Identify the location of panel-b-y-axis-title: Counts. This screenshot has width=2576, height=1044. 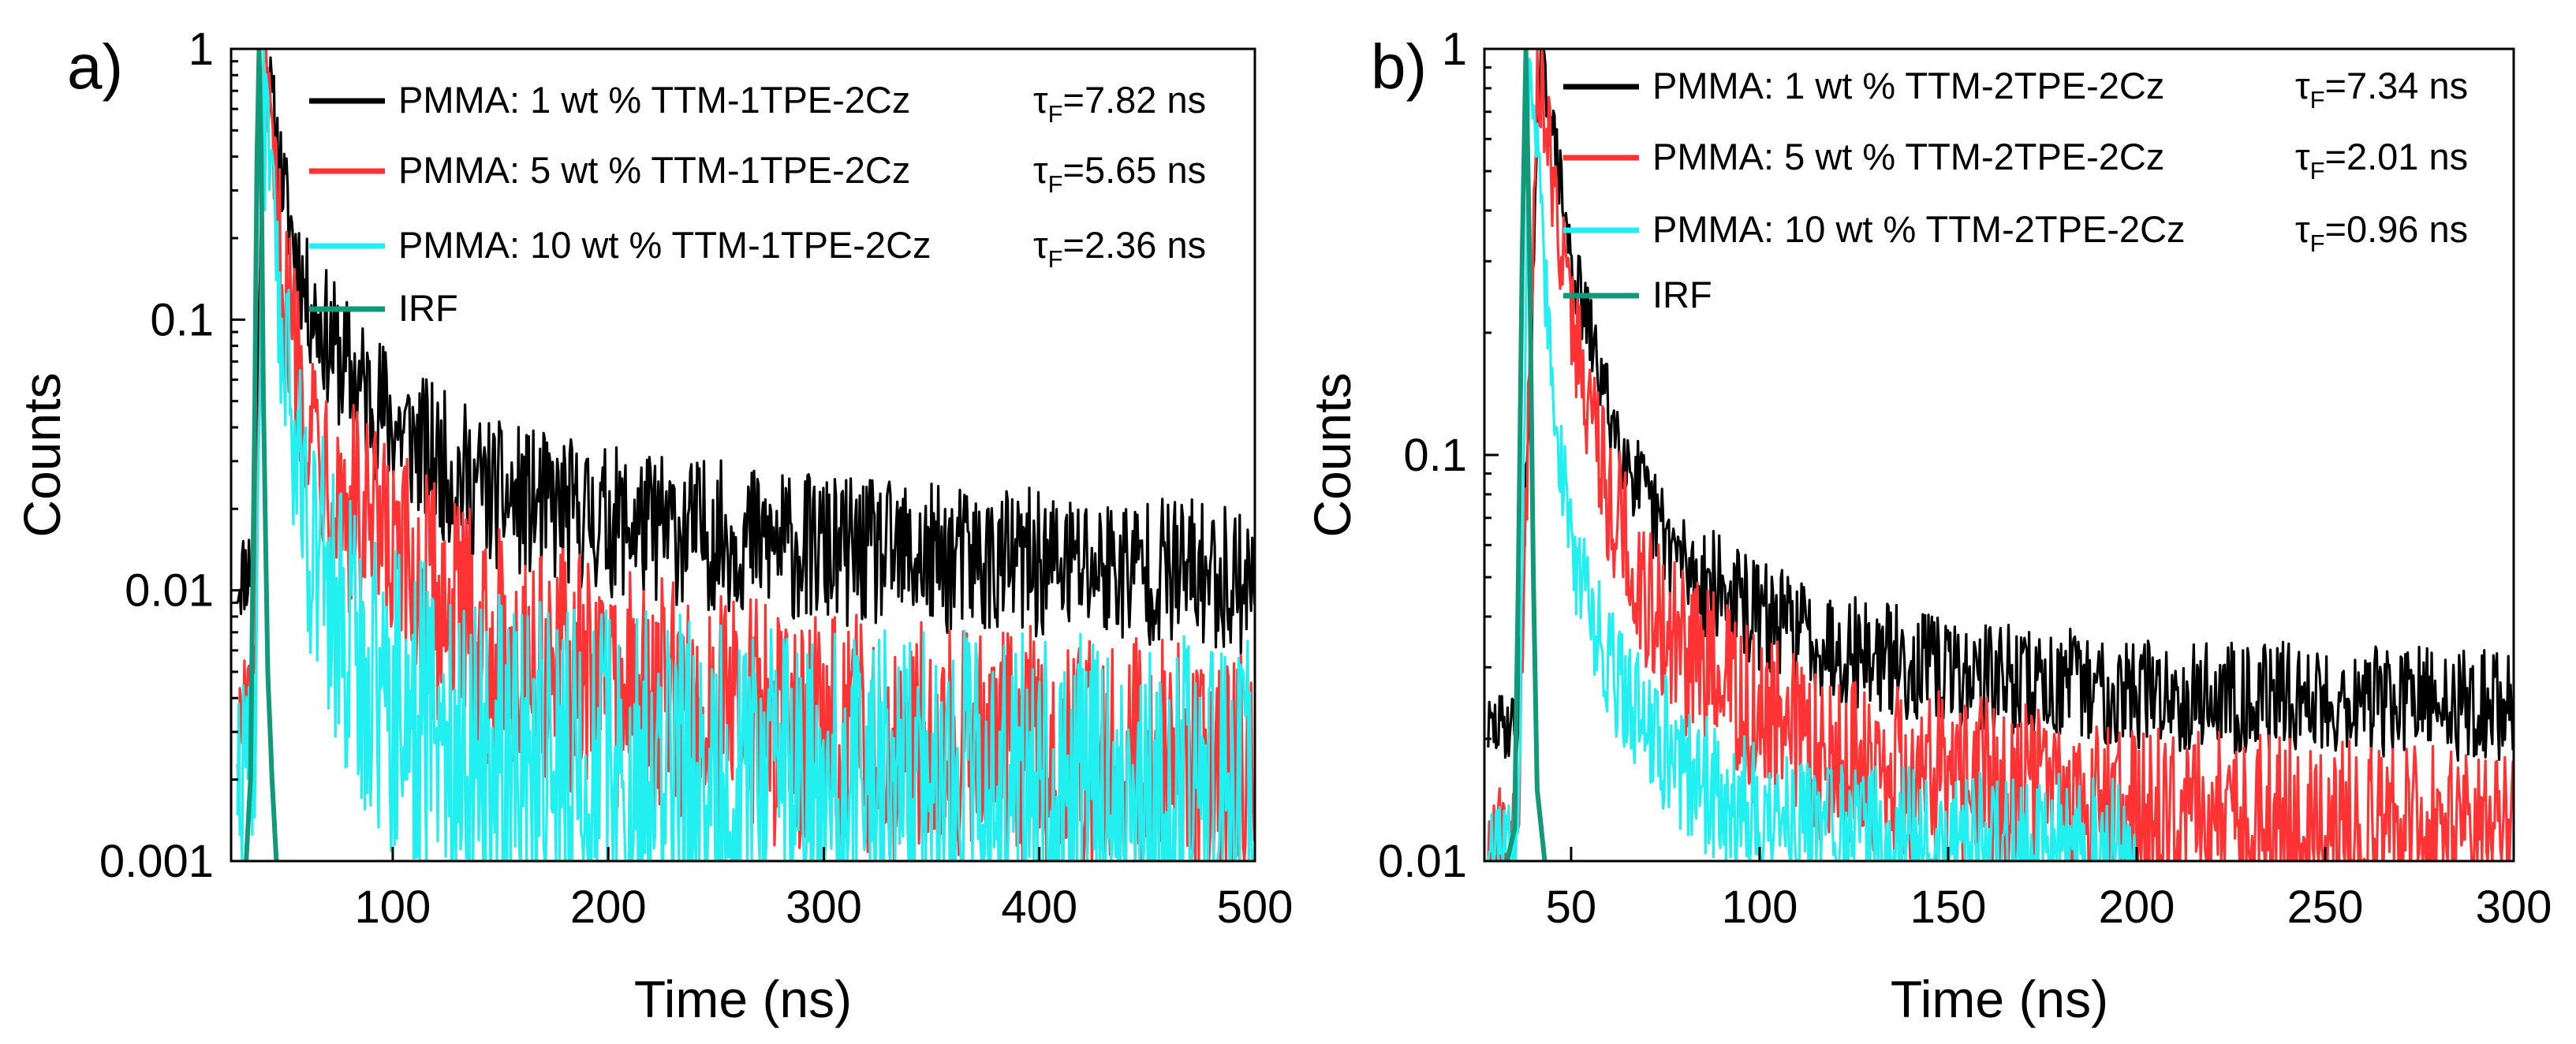
(1332, 454).